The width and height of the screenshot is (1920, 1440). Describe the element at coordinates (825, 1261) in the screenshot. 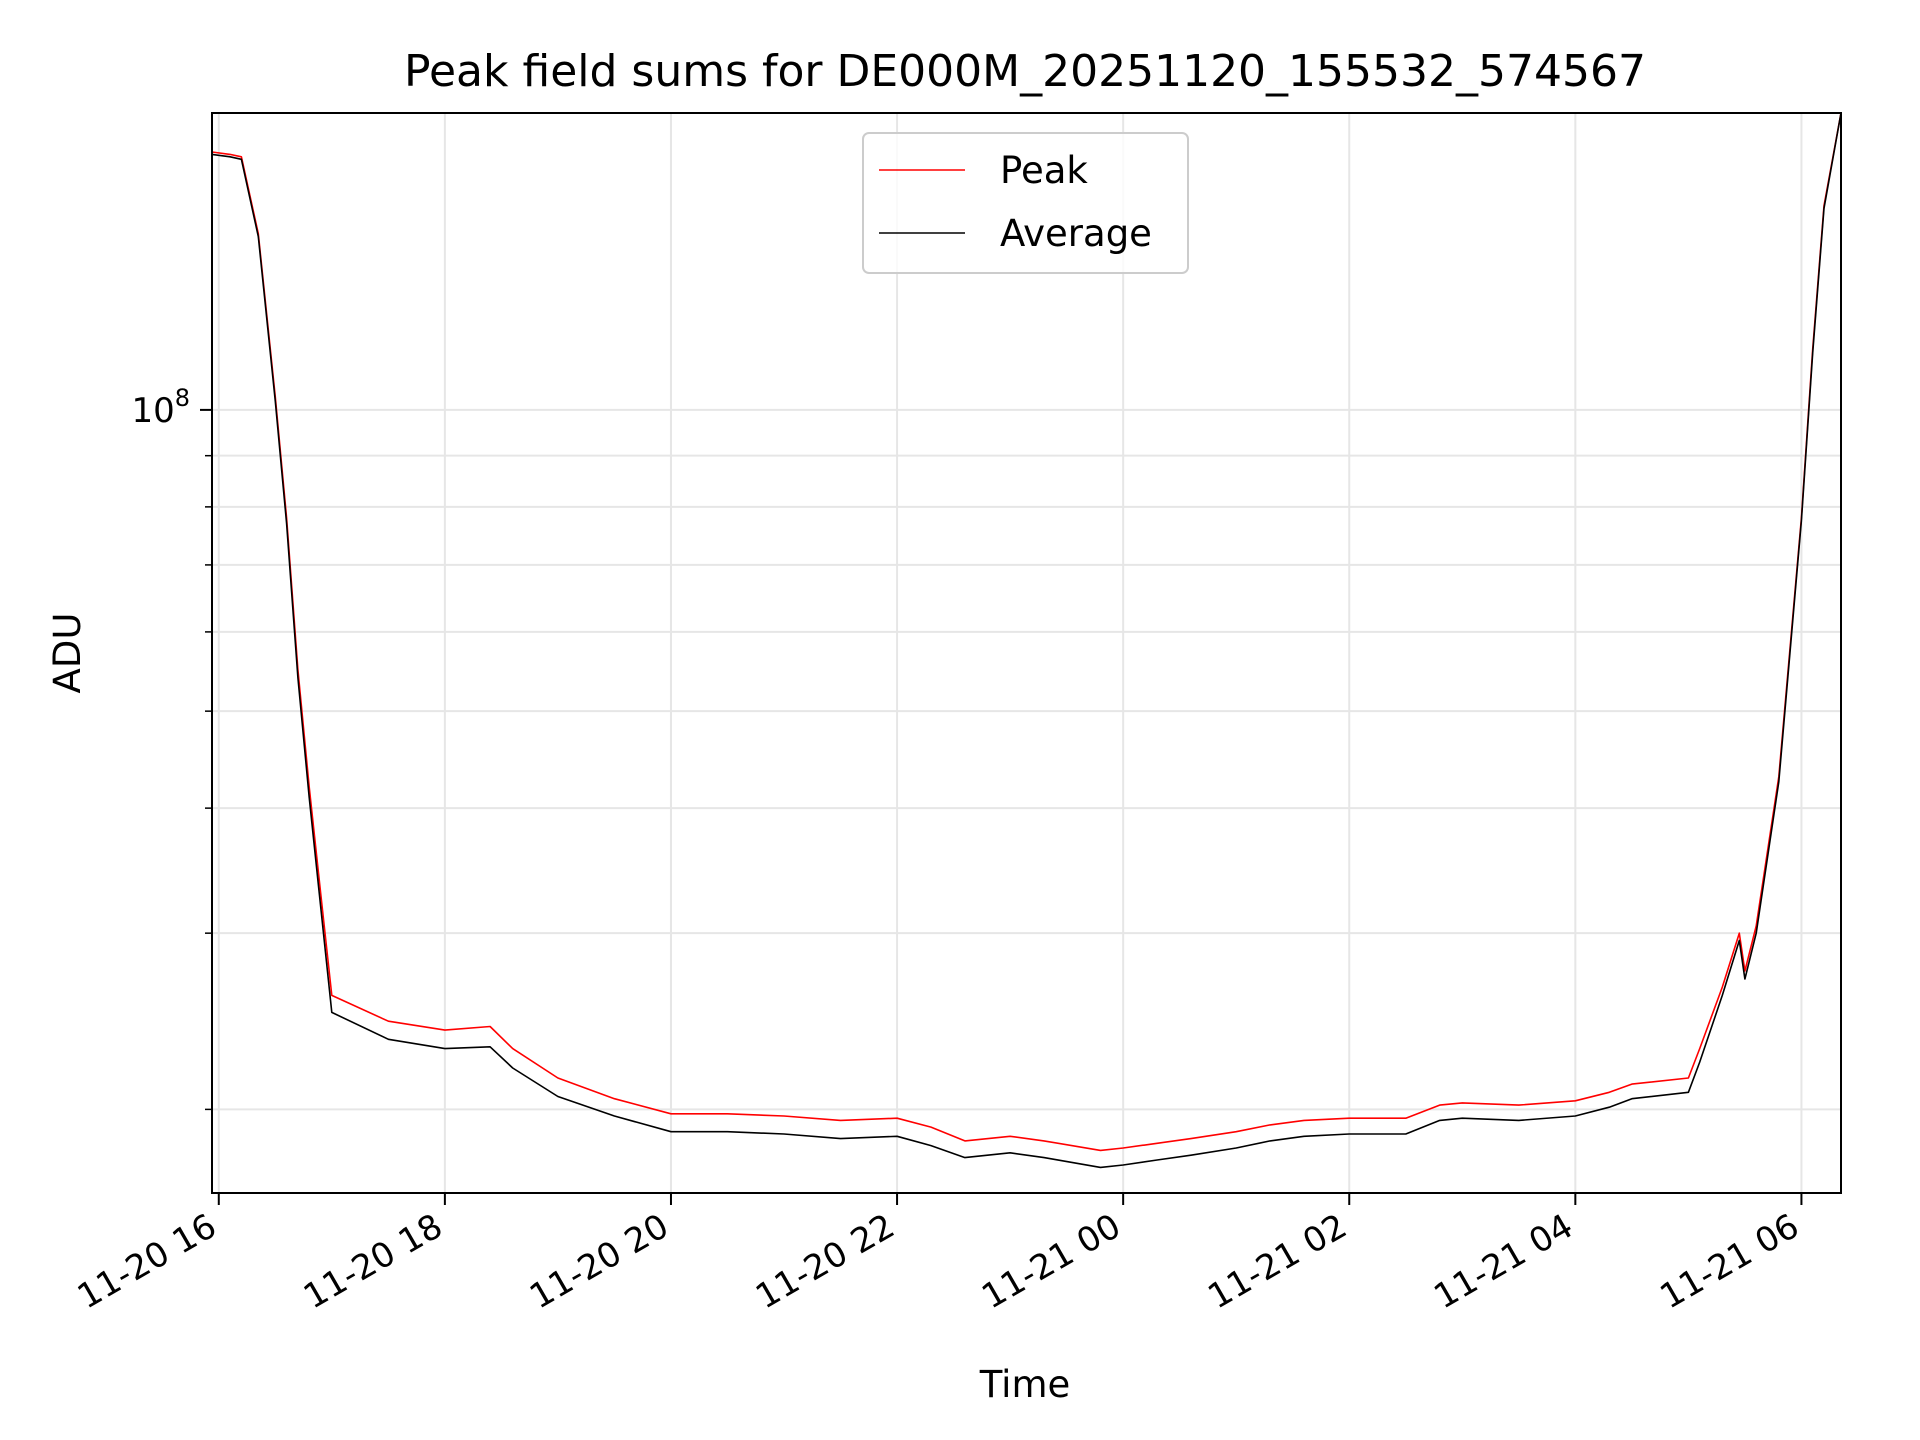

I see `x-tick-label: 11-20 22` at that location.